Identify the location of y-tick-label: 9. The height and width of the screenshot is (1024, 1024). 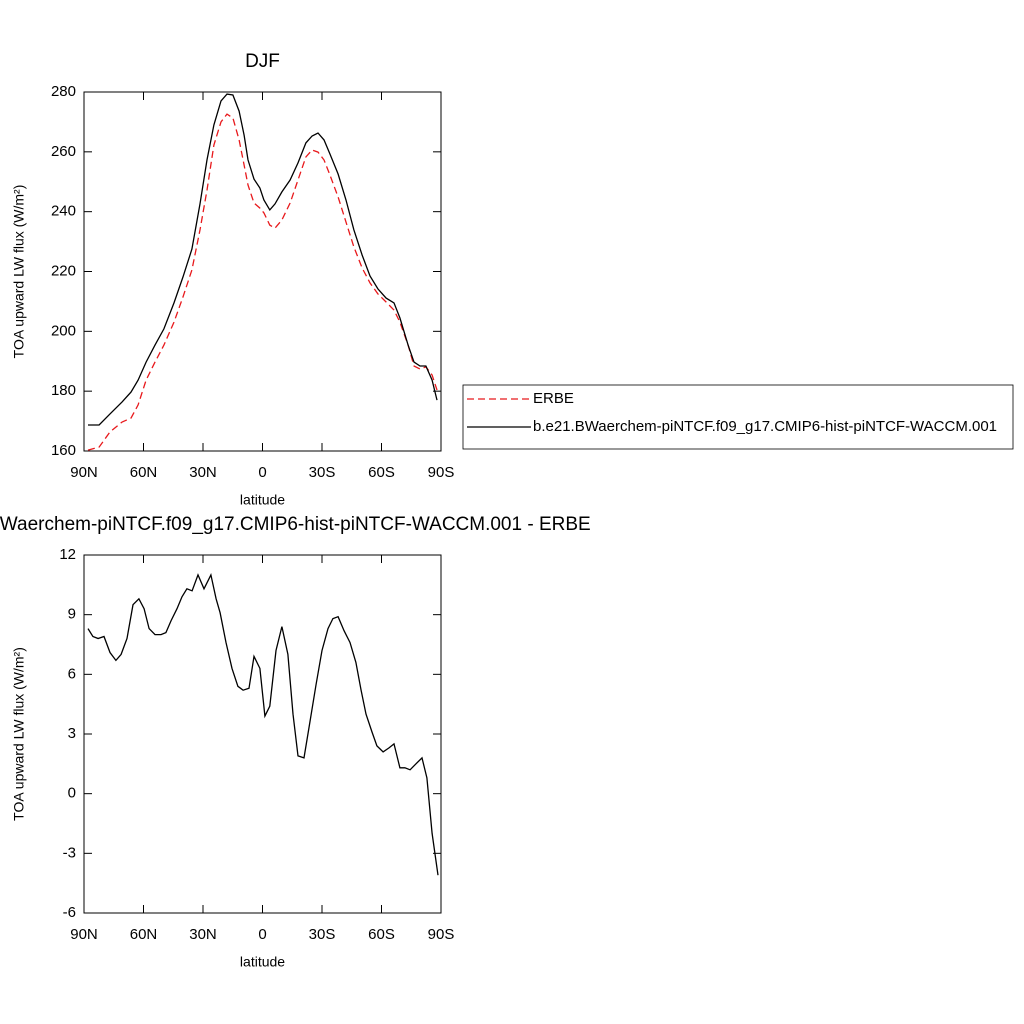
(72, 614).